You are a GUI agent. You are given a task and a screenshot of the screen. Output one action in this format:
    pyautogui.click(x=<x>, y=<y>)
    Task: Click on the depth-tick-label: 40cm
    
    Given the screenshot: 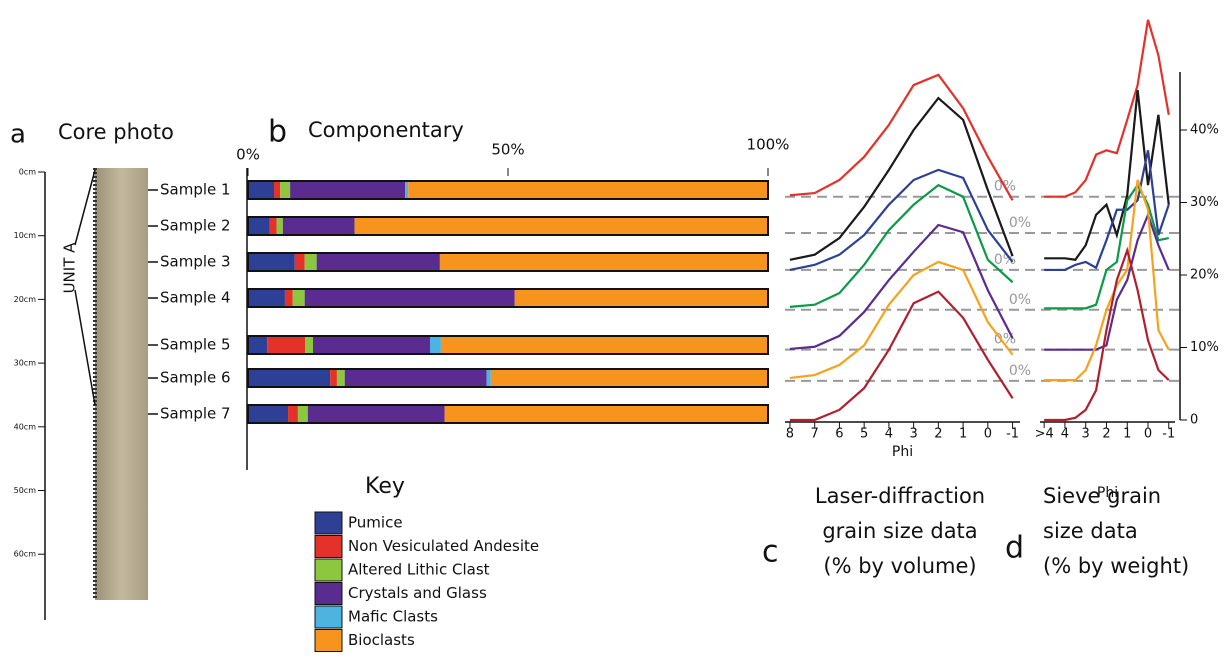 What is the action you would take?
    pyautogui.click(x=25, y=426)
    